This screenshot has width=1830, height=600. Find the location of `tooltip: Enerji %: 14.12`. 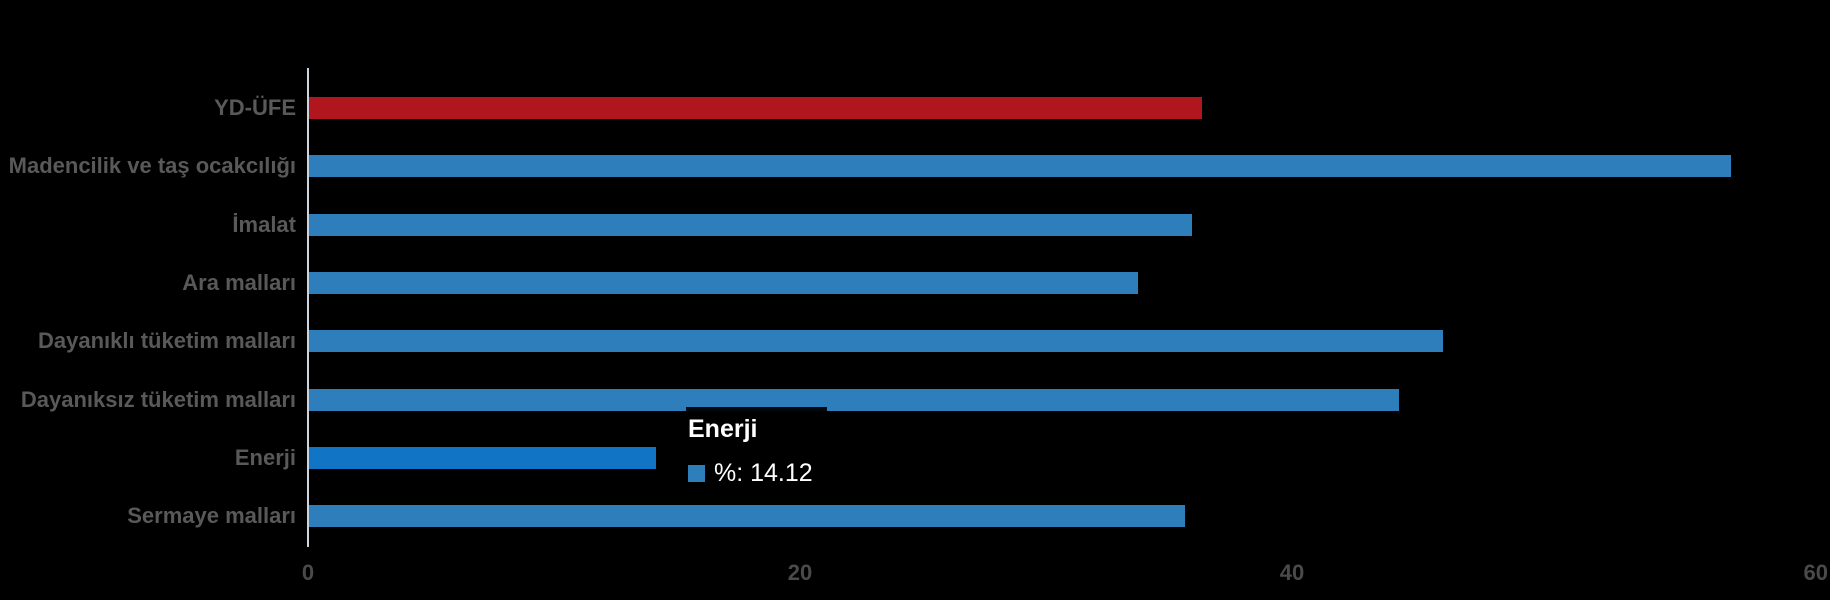

tooltip: Enerji %: 14.12 is located at coordinates (756, 451).